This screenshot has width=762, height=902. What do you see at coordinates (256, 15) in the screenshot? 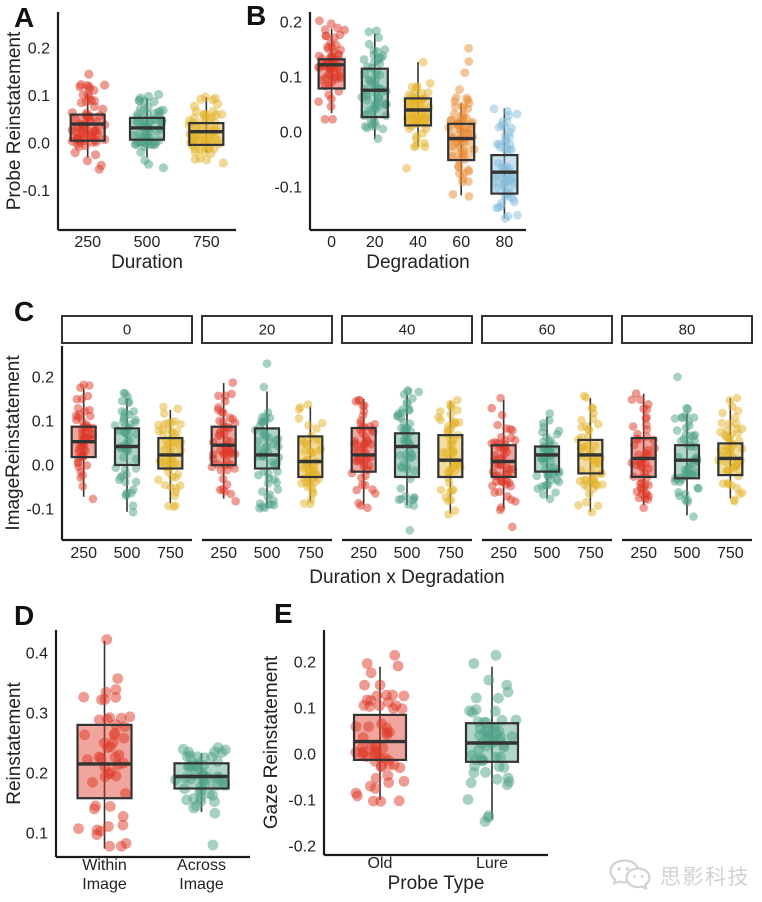
I see `panel-b-label: B` at bounding box center [256, 15].